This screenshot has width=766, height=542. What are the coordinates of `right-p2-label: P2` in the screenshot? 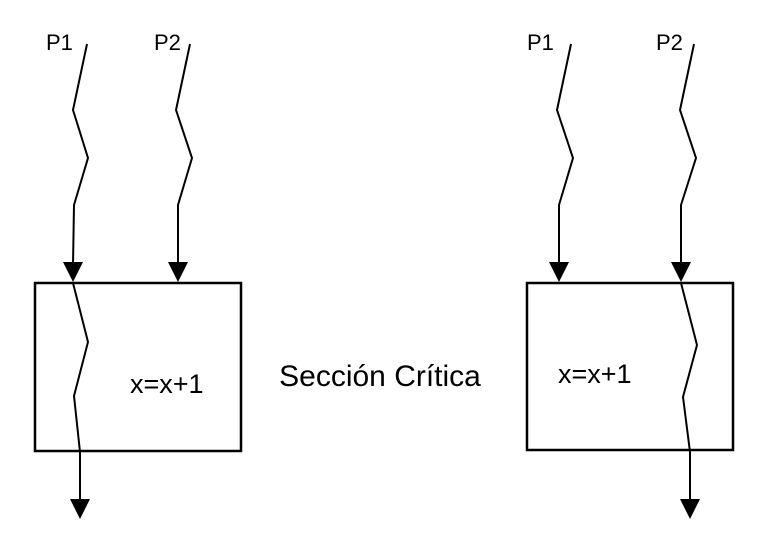 It's located at (669, 42).